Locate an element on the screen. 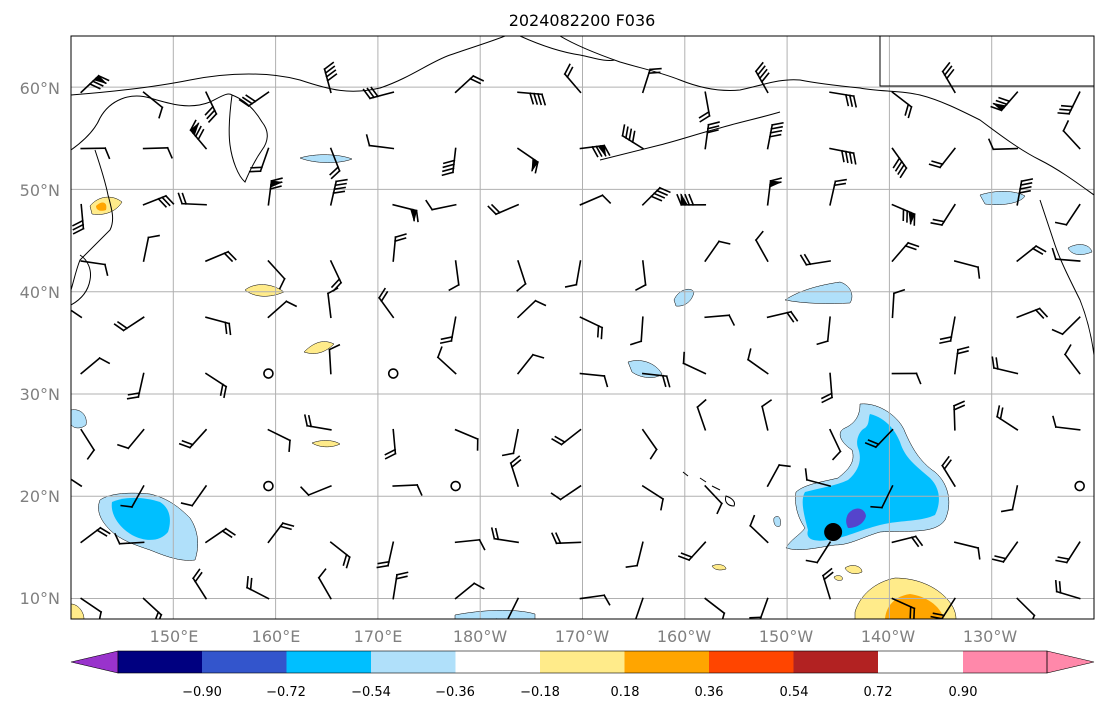  coast-sakhalin-hokkaido is located at coordinates (92, 220).